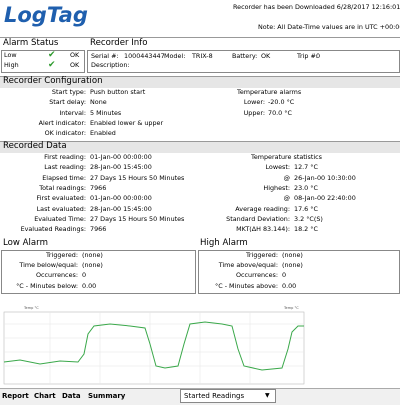 Image resolution: width=400 pixels, height=405 pixels. I want to click on tab: Summary, so click(107, 396).